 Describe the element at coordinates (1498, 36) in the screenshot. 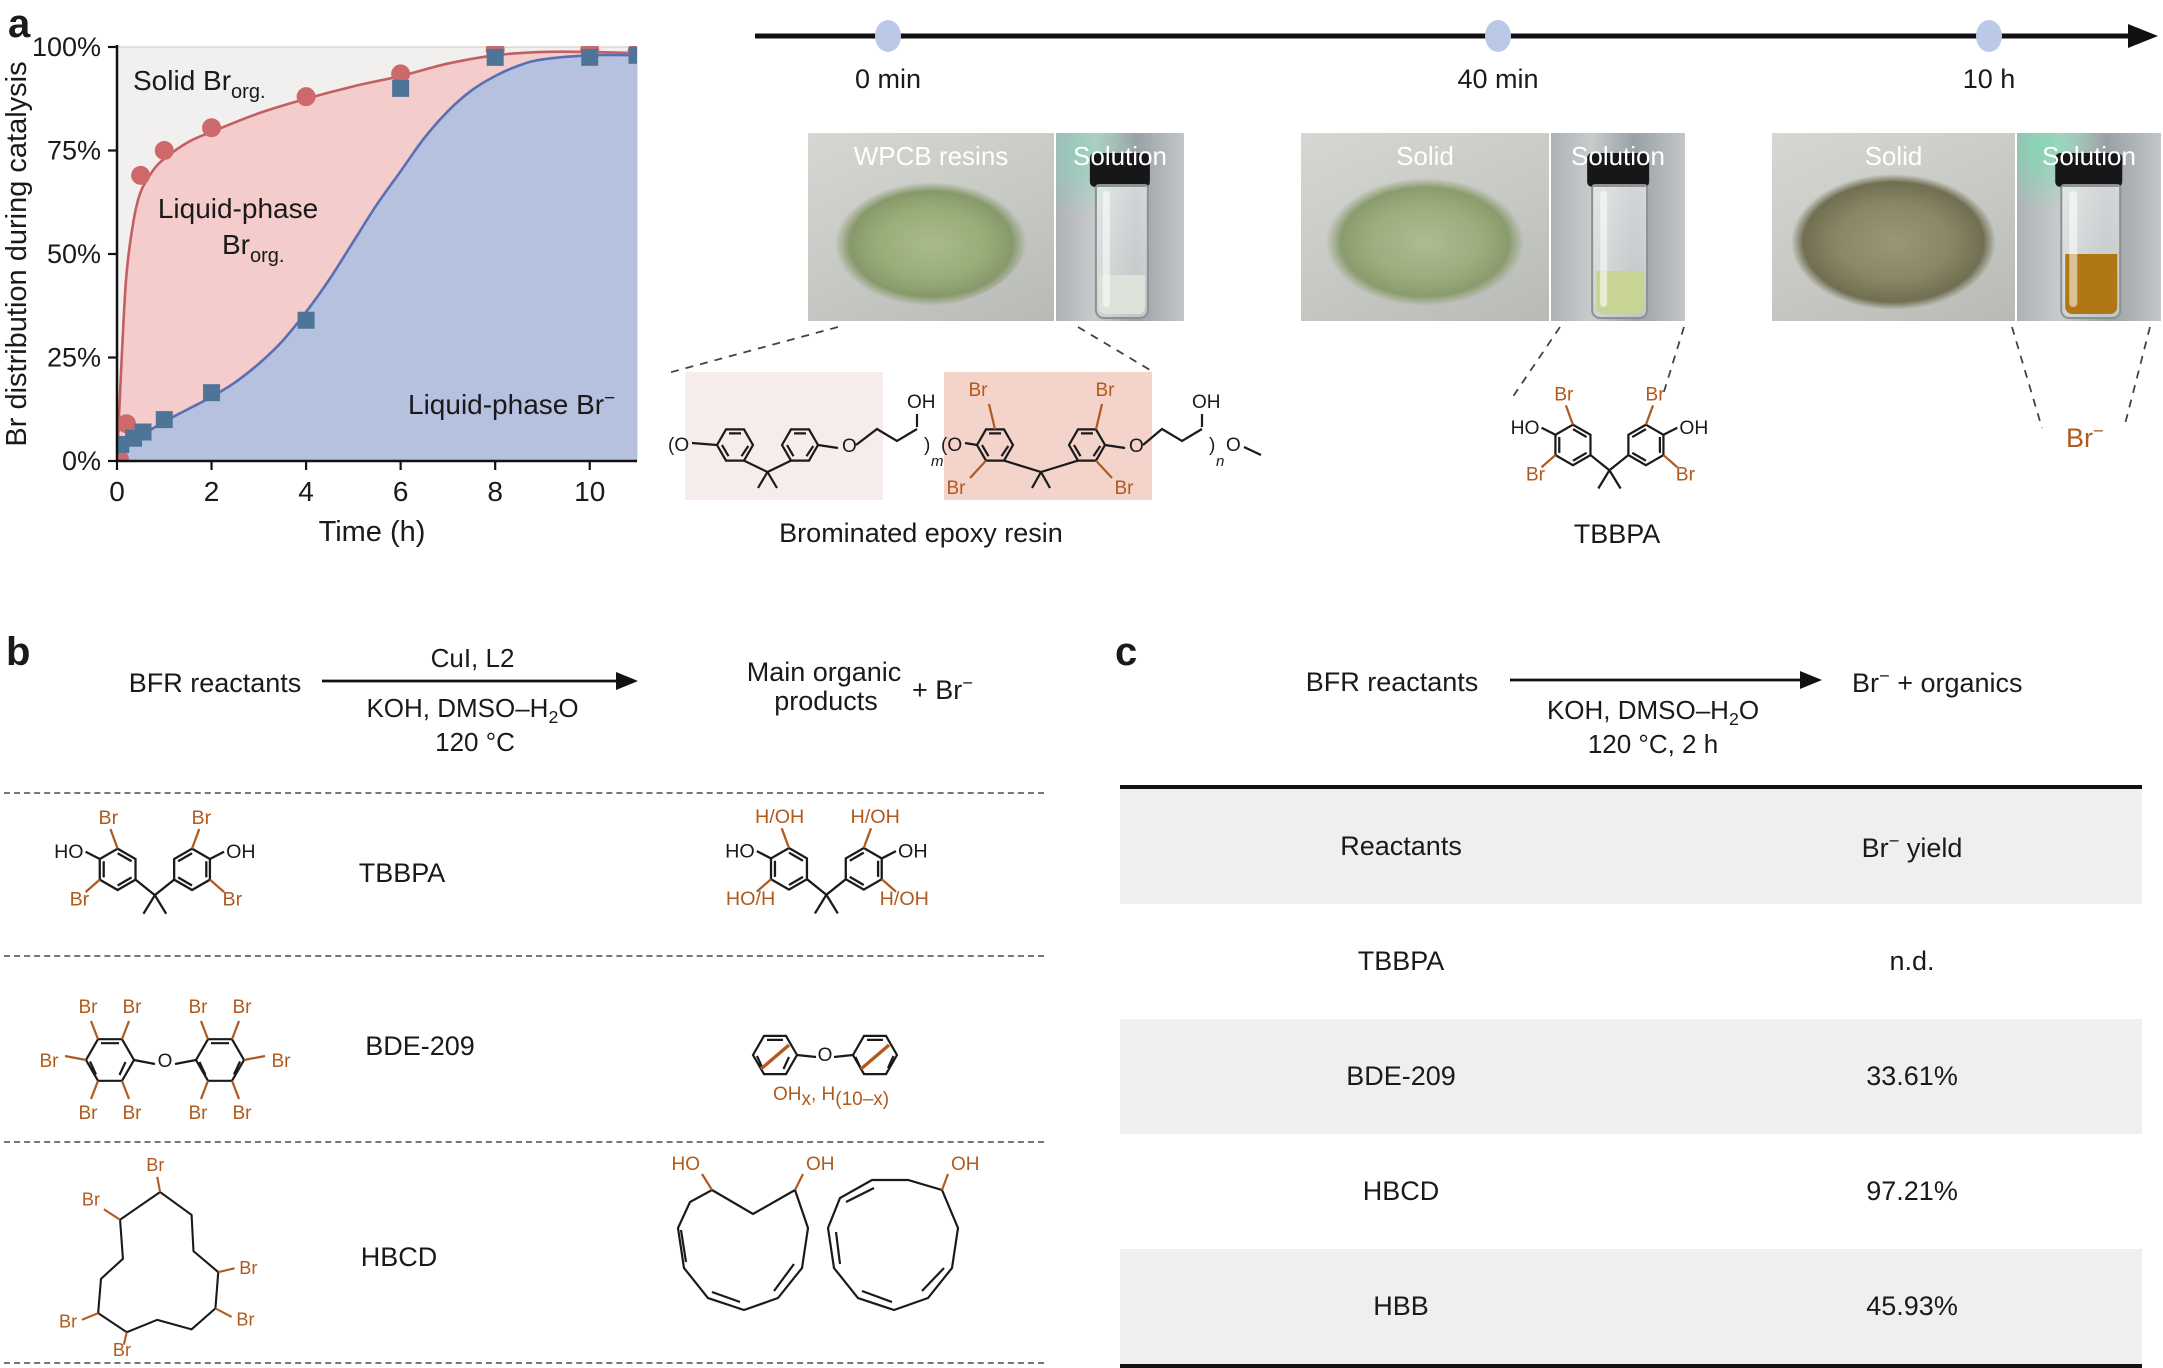

I see `timeline-dot-40min` at that location.